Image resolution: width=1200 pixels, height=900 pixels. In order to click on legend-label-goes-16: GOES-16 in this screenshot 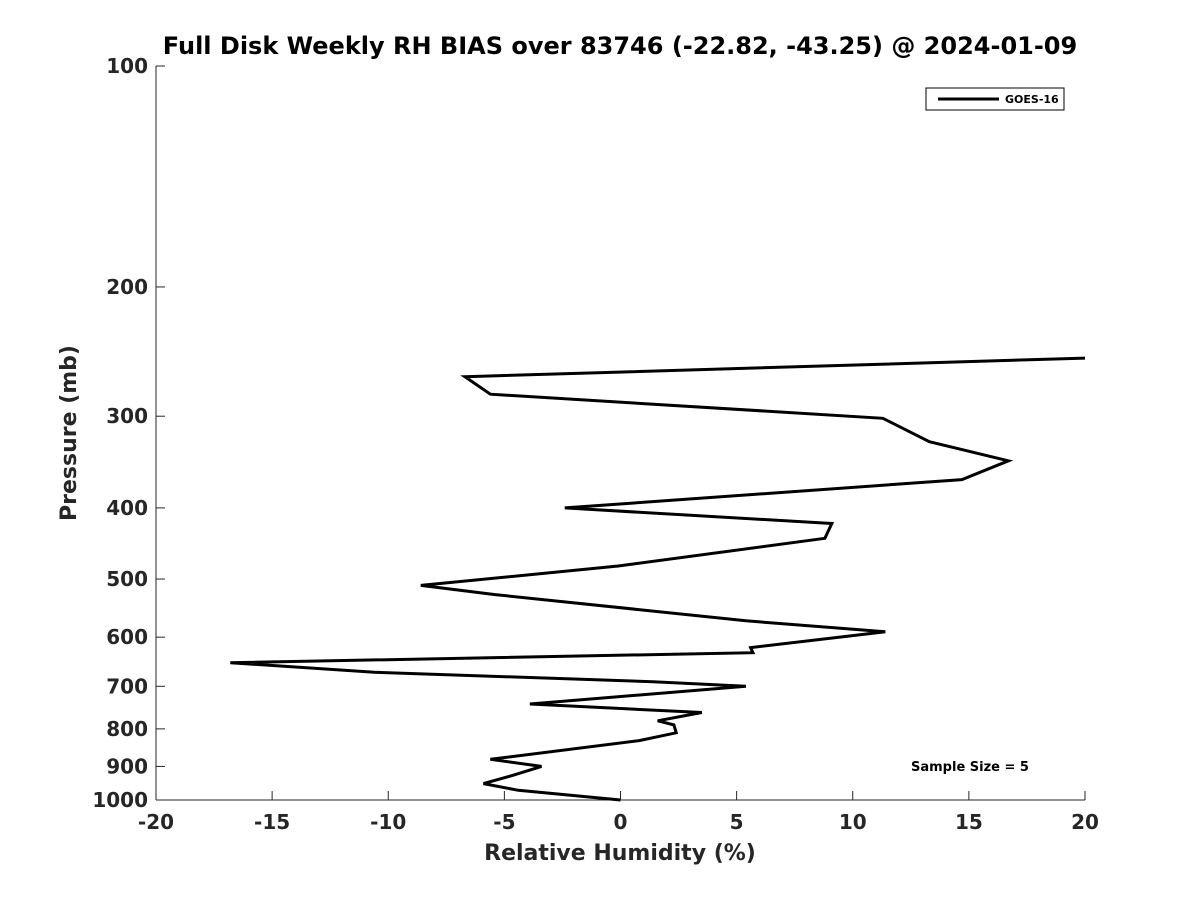, I will do `click(1032, 99)`.